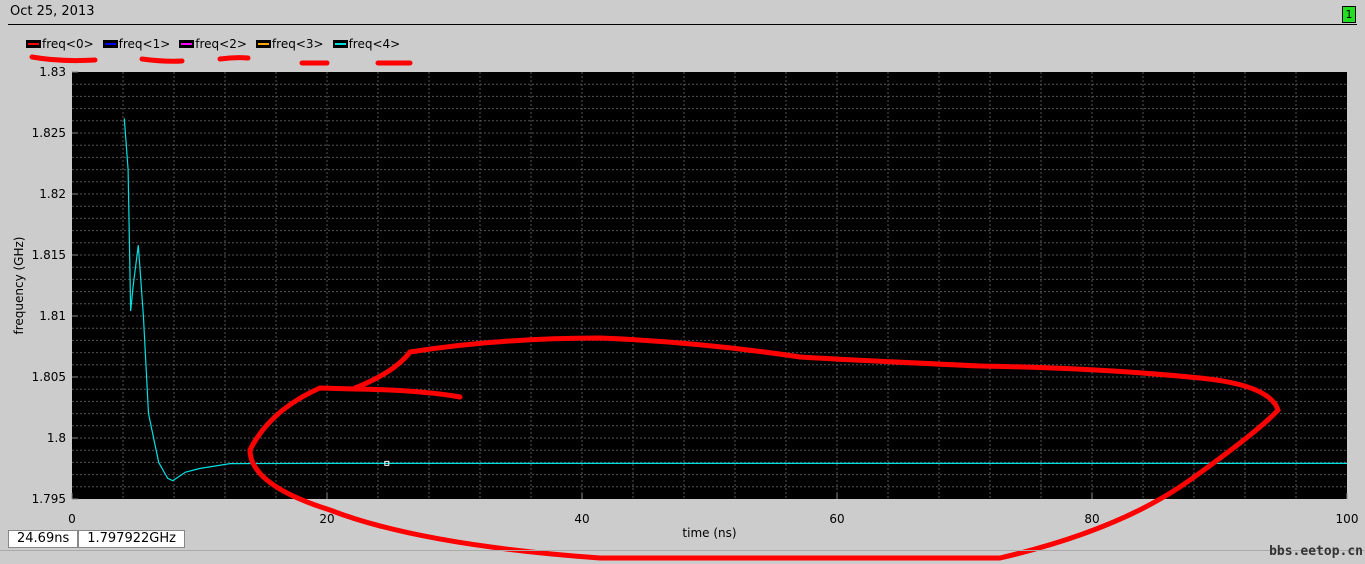 This screenshot has height=564, width=1365. I want to click on y-axis-label: frequency (GHz), so click(19, 286).